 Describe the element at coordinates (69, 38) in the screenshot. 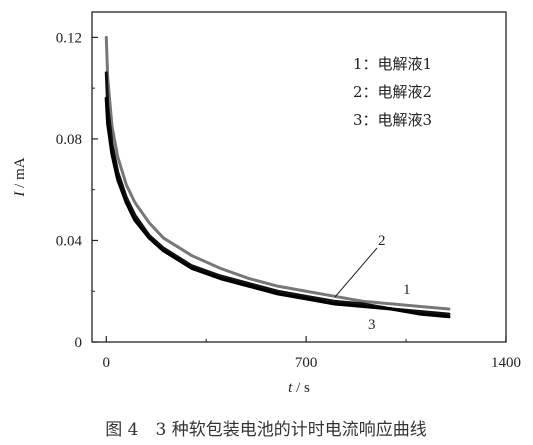

I see `y-tick-label: 0.12` at that location.